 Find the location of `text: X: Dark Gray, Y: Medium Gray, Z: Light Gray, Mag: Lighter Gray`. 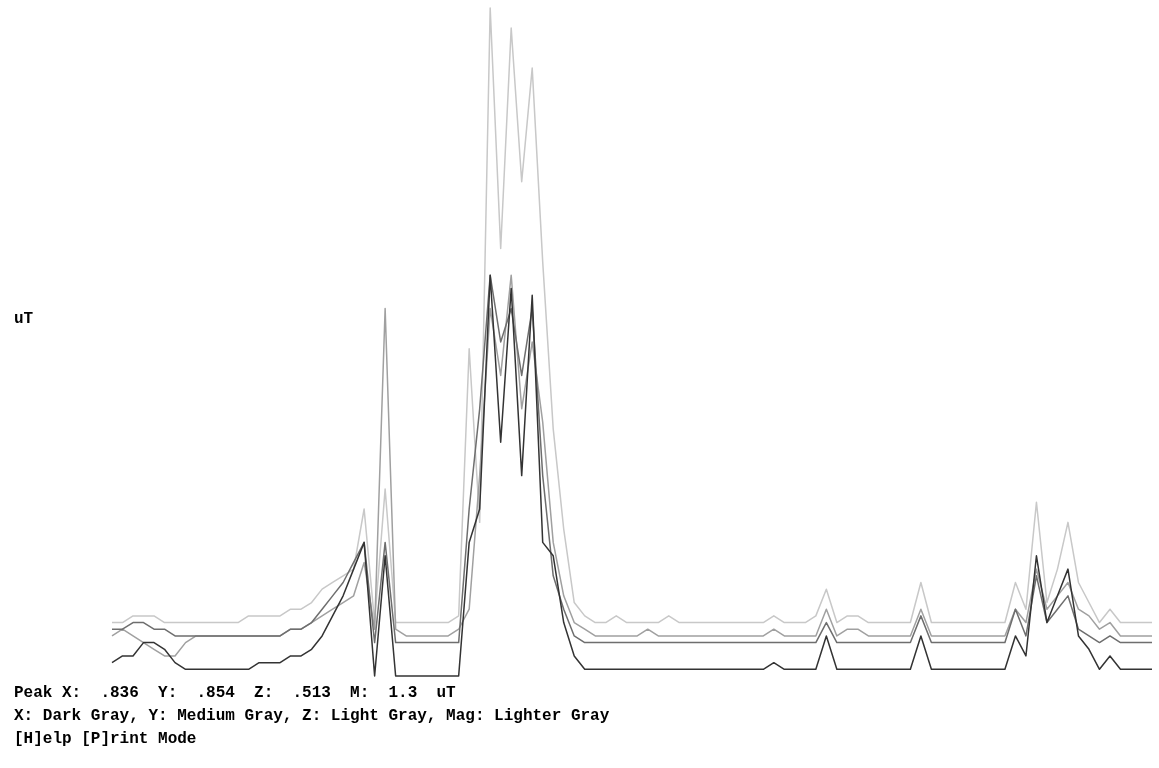

text: X: Dark Gray, Y: Medium Gray, Z: Light Gray, Mag: Lighter Gray is located at coordinates (312, 716).